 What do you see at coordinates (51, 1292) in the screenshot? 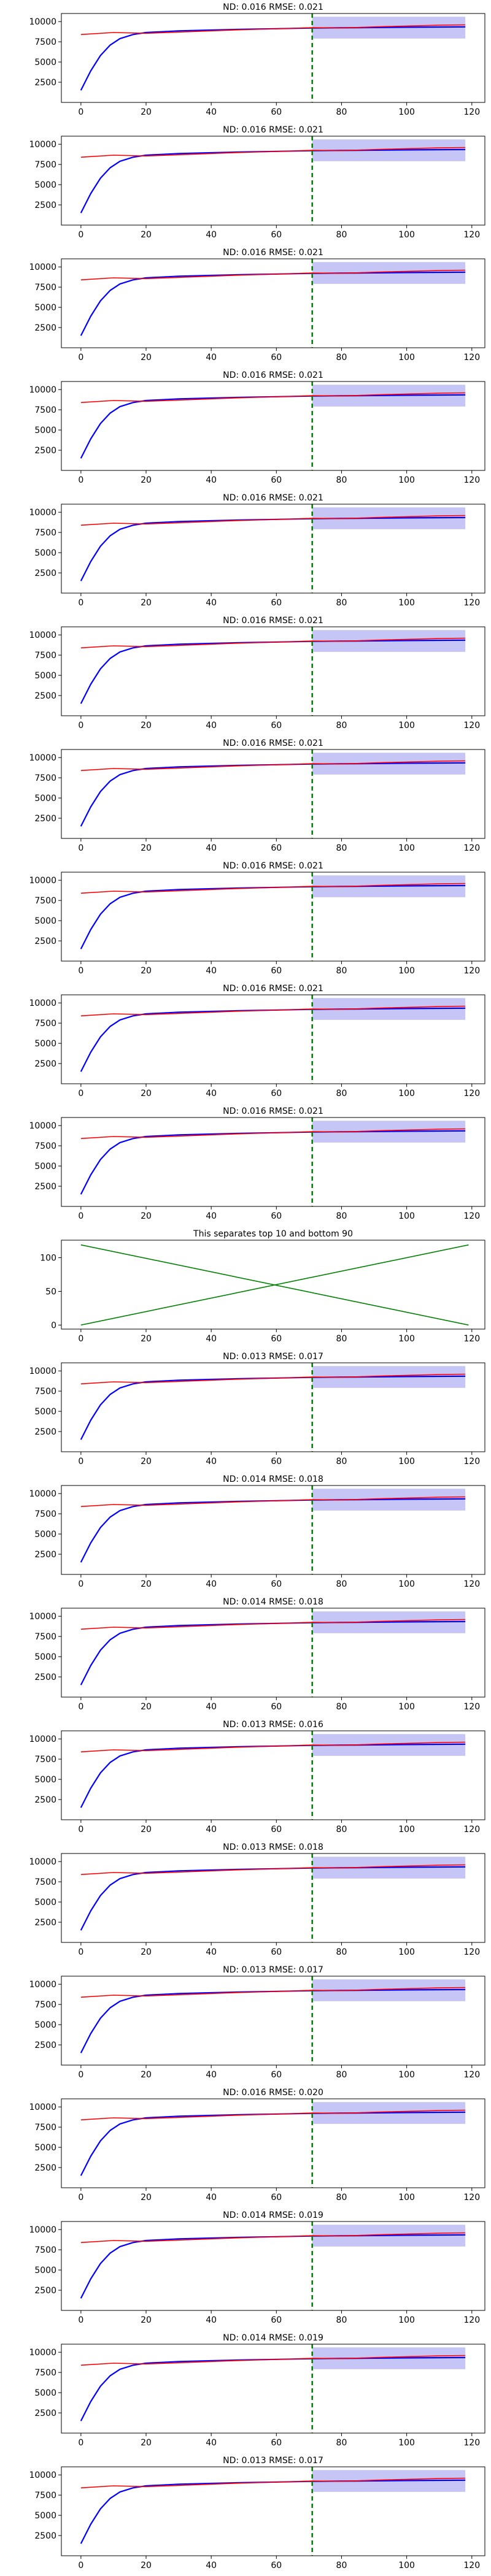
I see `y-tick-label: 50` at bounding box center [51, 1292].